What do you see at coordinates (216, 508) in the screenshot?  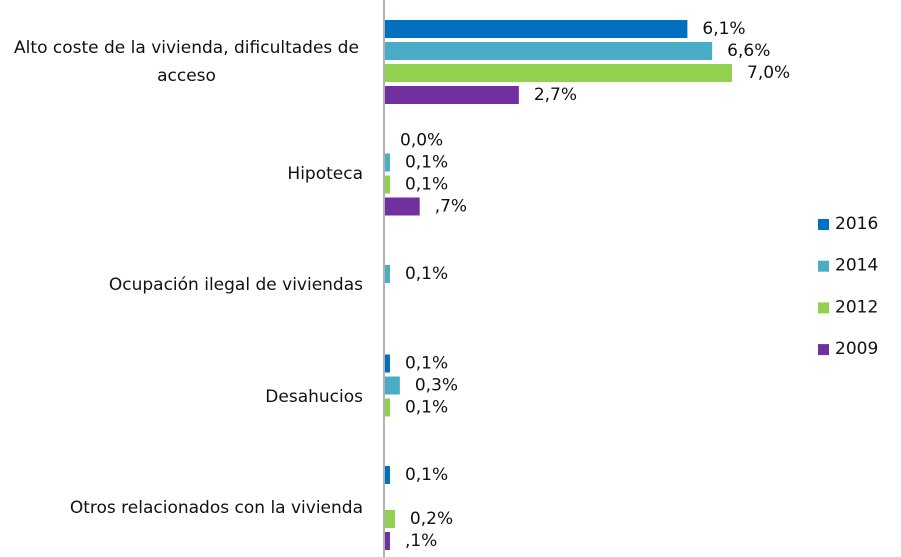 I see `category-label: Otros relacionados con la vivienda` at bounding box center [216, 508].